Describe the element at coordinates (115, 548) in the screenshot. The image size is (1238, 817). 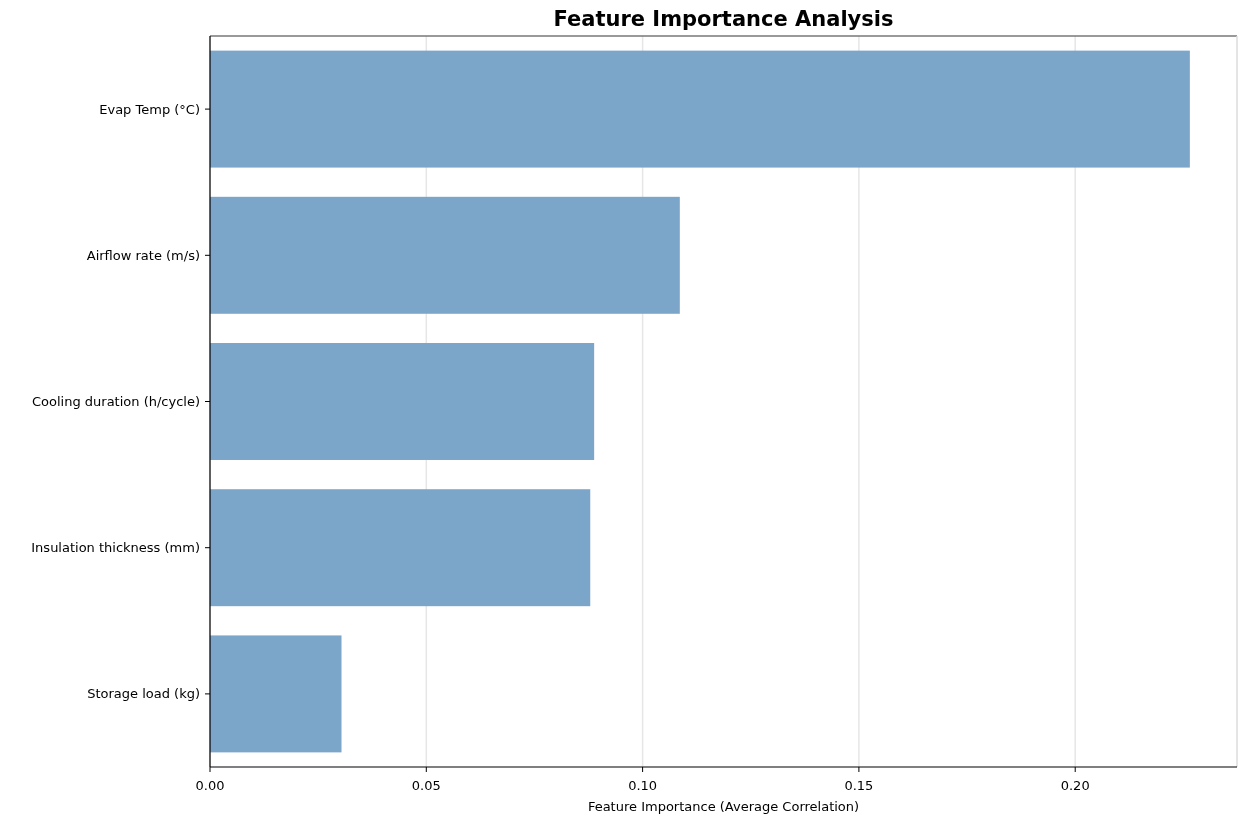
I see `y-tick-label: Insulation thickness (mm)` at that location.